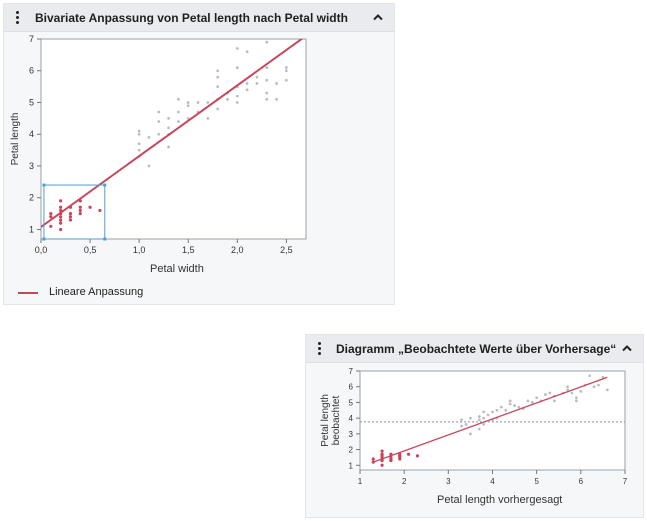 This screenshot has height=521, width=647. Describe the element at coordinates (286, 250) in the screenshot. I see `x-tick-label: 2,5` at that location.